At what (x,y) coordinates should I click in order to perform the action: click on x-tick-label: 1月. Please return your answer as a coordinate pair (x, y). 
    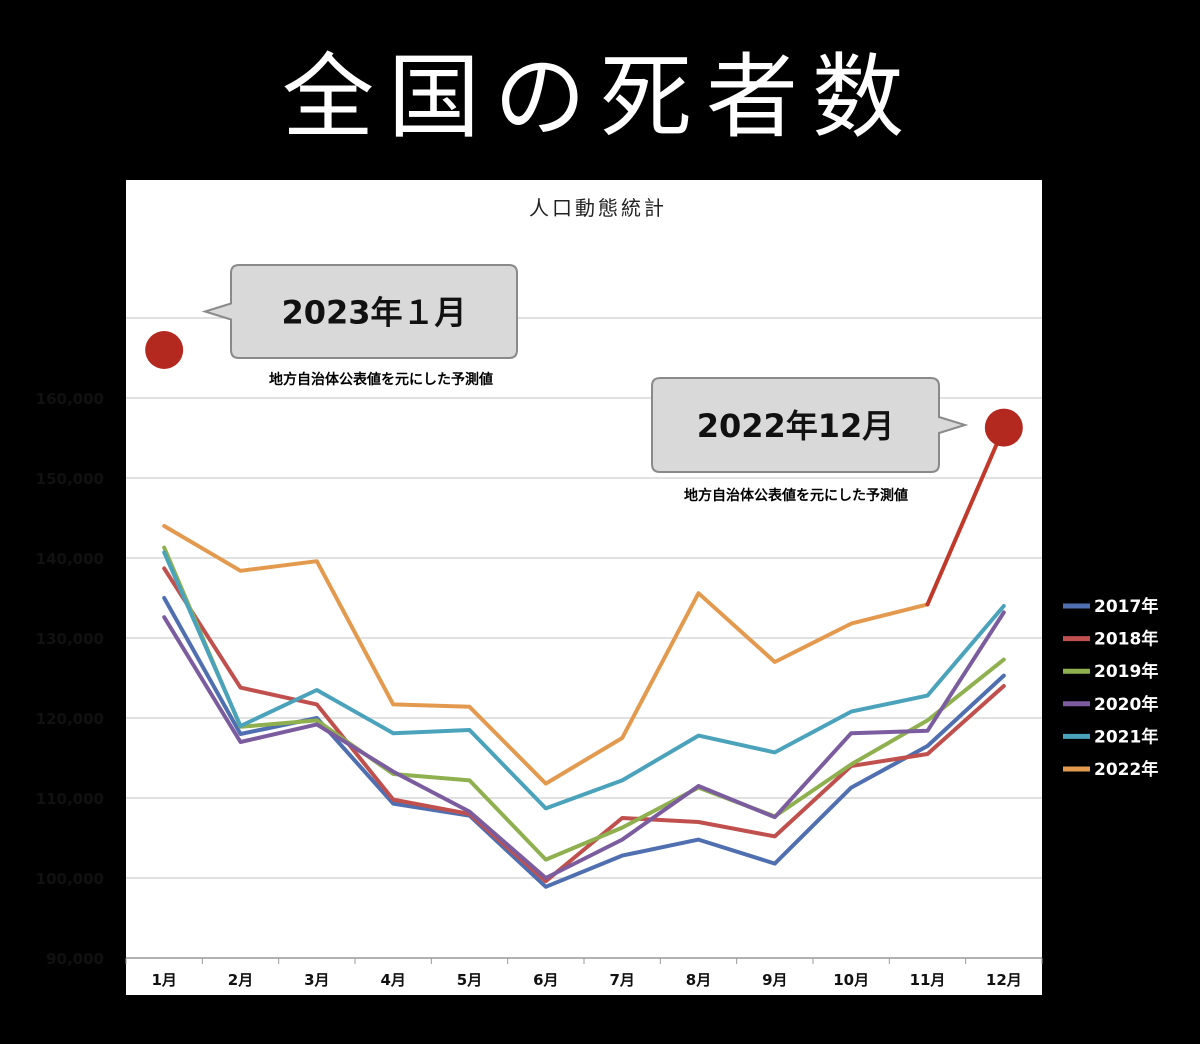
    Looking at the image, I should click on (163, 980).